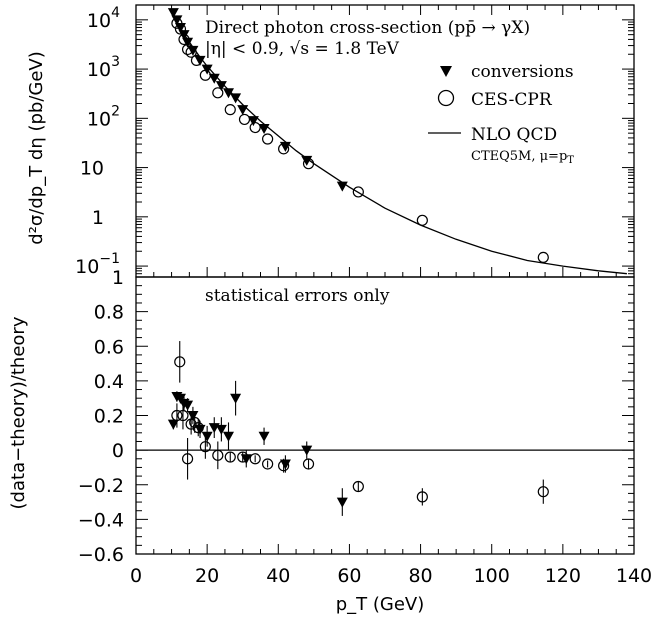  Describe the element at coordinates (101, 520) in the screenshot. I see `bottom-y-tick-label: −0.4` at that location.